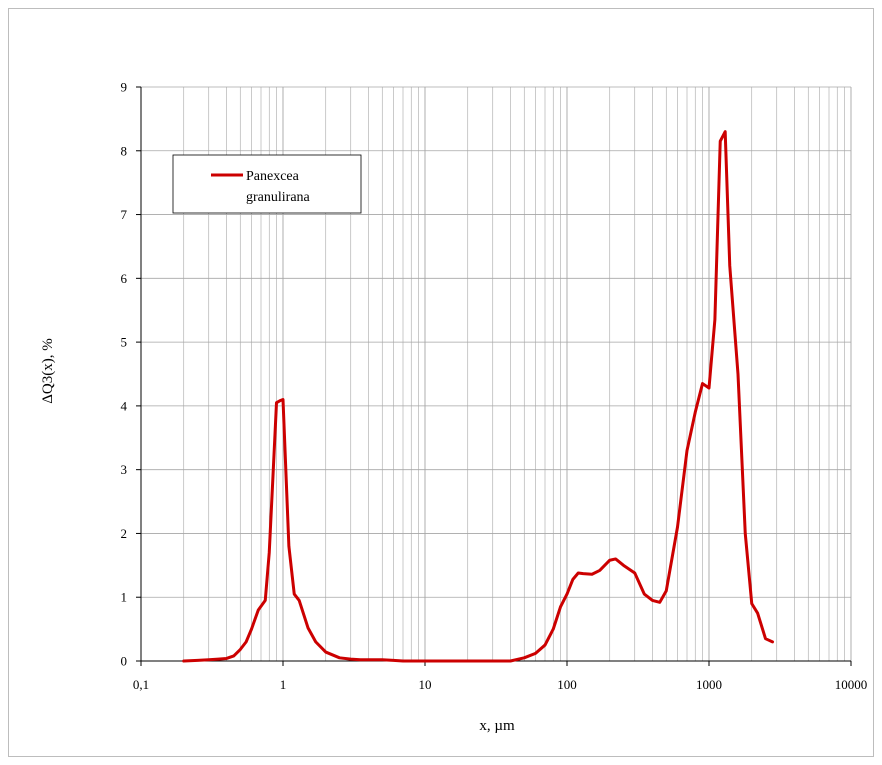  Describe the element at coordinates (124, 533) in the screenshot. I see `y-tick-label: 2` at that location.